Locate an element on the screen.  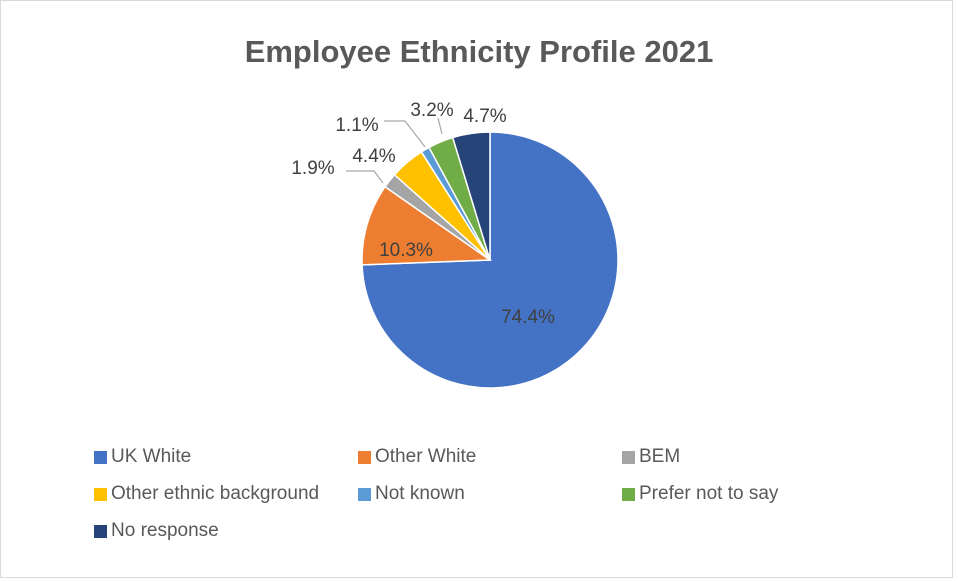
legend-label: UK White is located at coordinates (151, 456).